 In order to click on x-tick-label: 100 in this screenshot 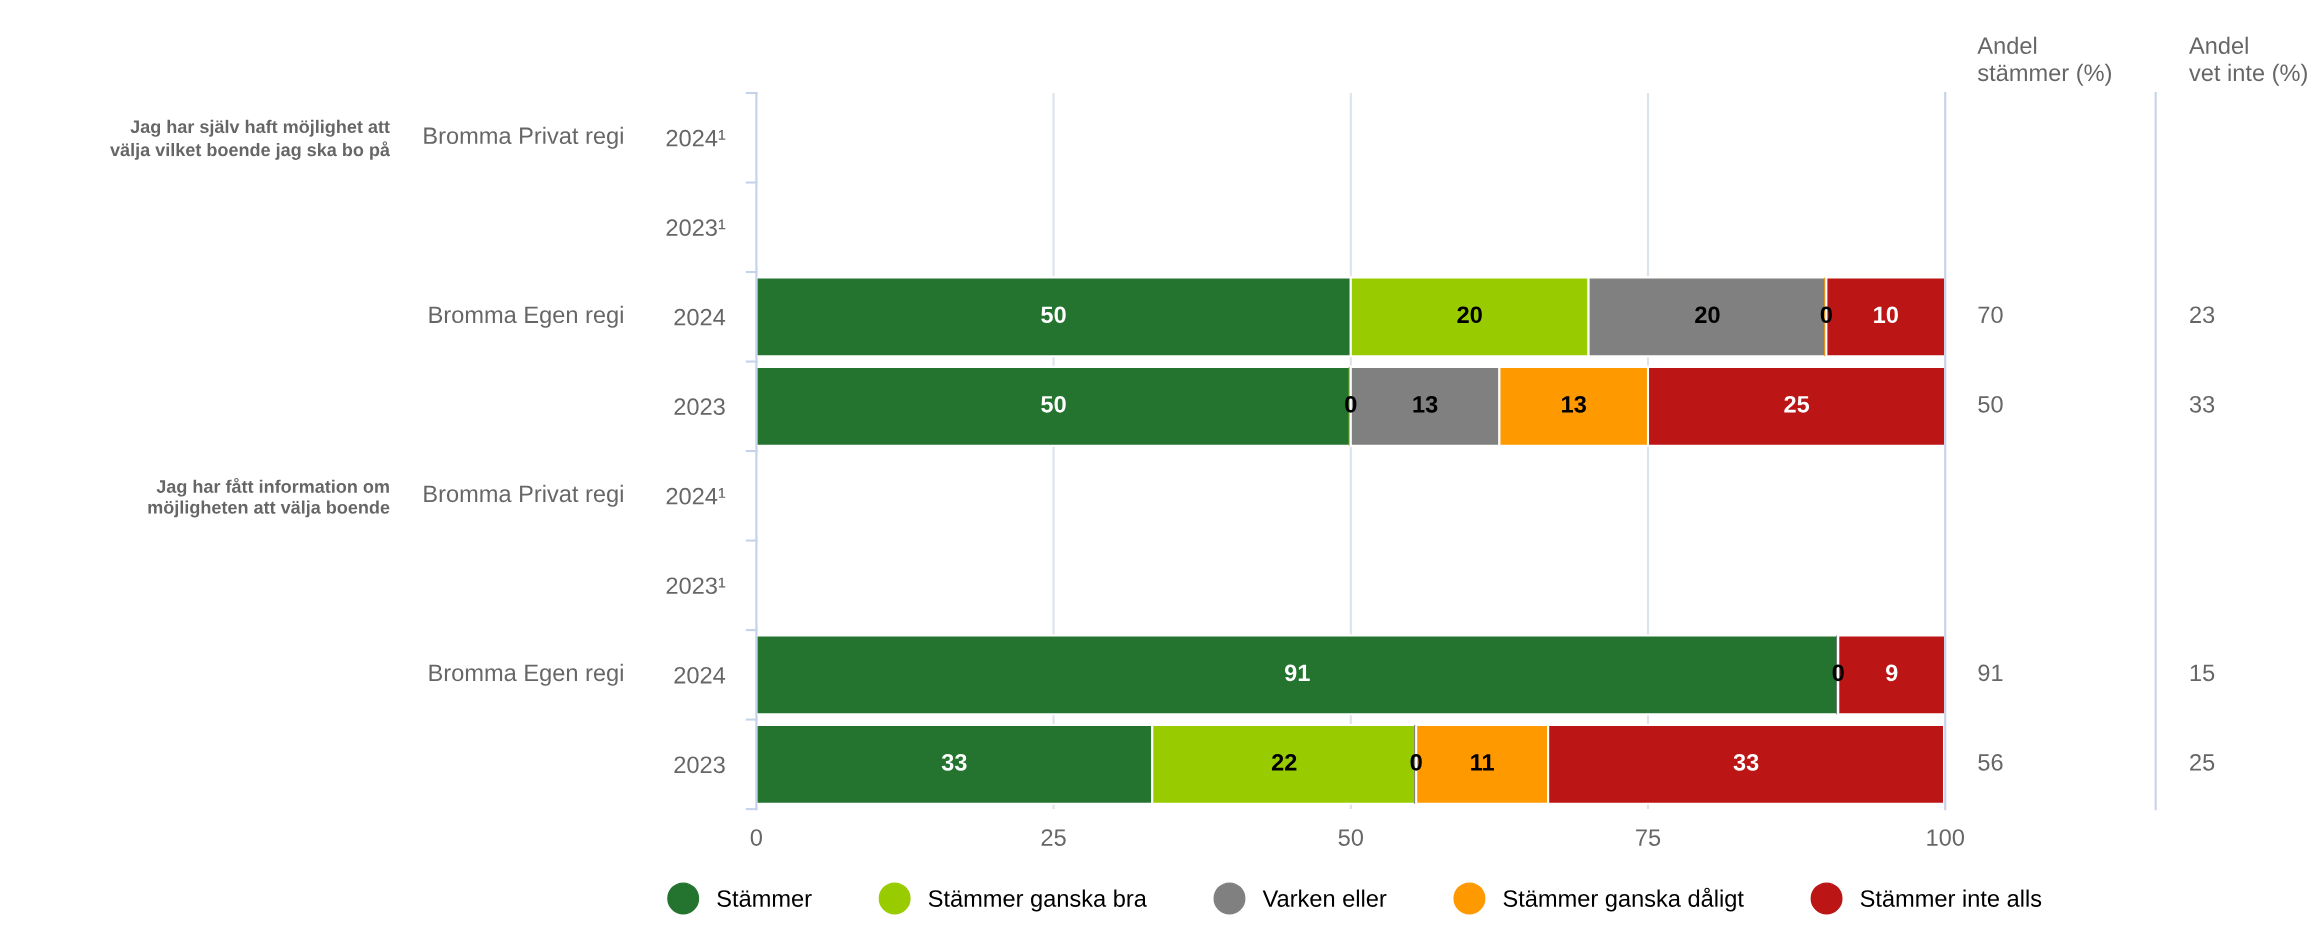, I will do `click(1946, 837)`.